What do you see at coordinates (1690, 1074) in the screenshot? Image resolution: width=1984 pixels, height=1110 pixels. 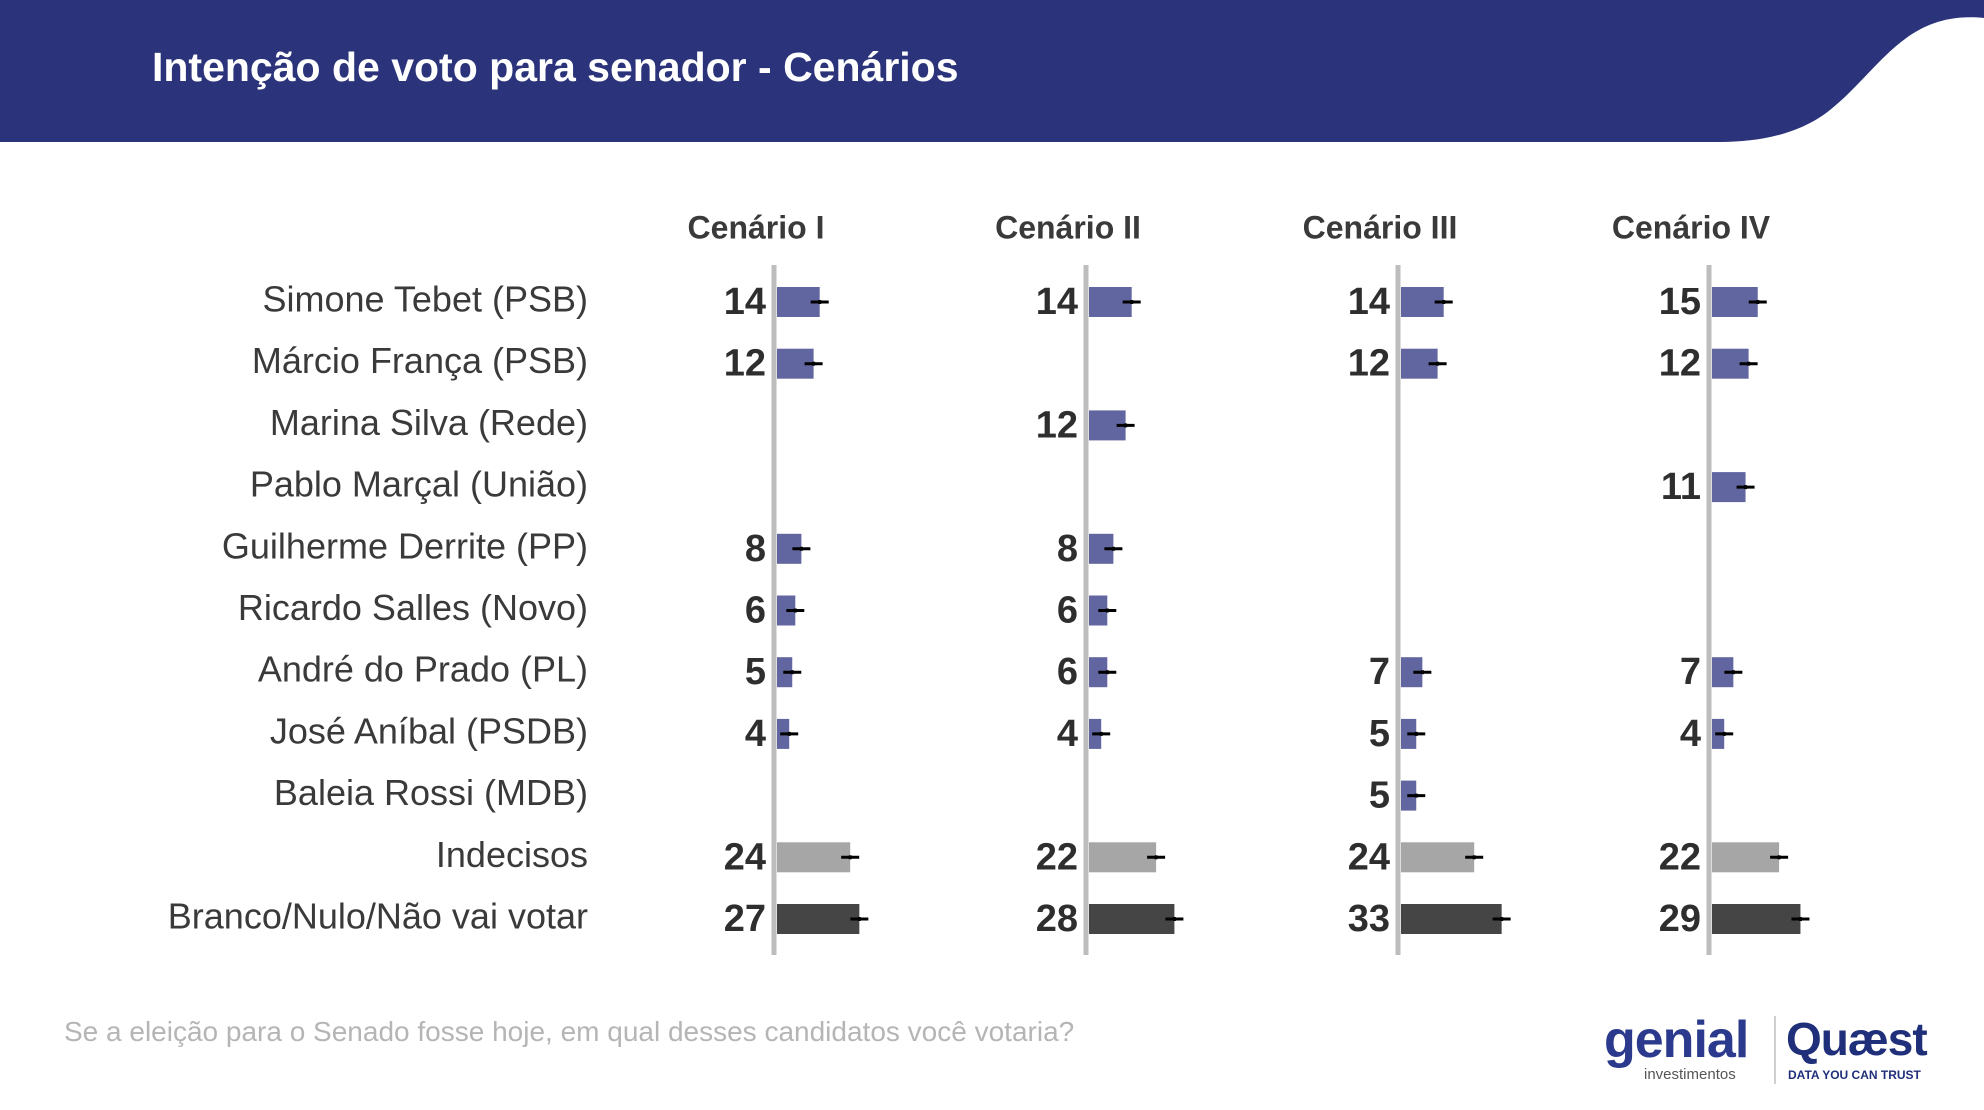 I see `genial-logo-subtitle: investimentos` at bounding box center [1690, 1074].